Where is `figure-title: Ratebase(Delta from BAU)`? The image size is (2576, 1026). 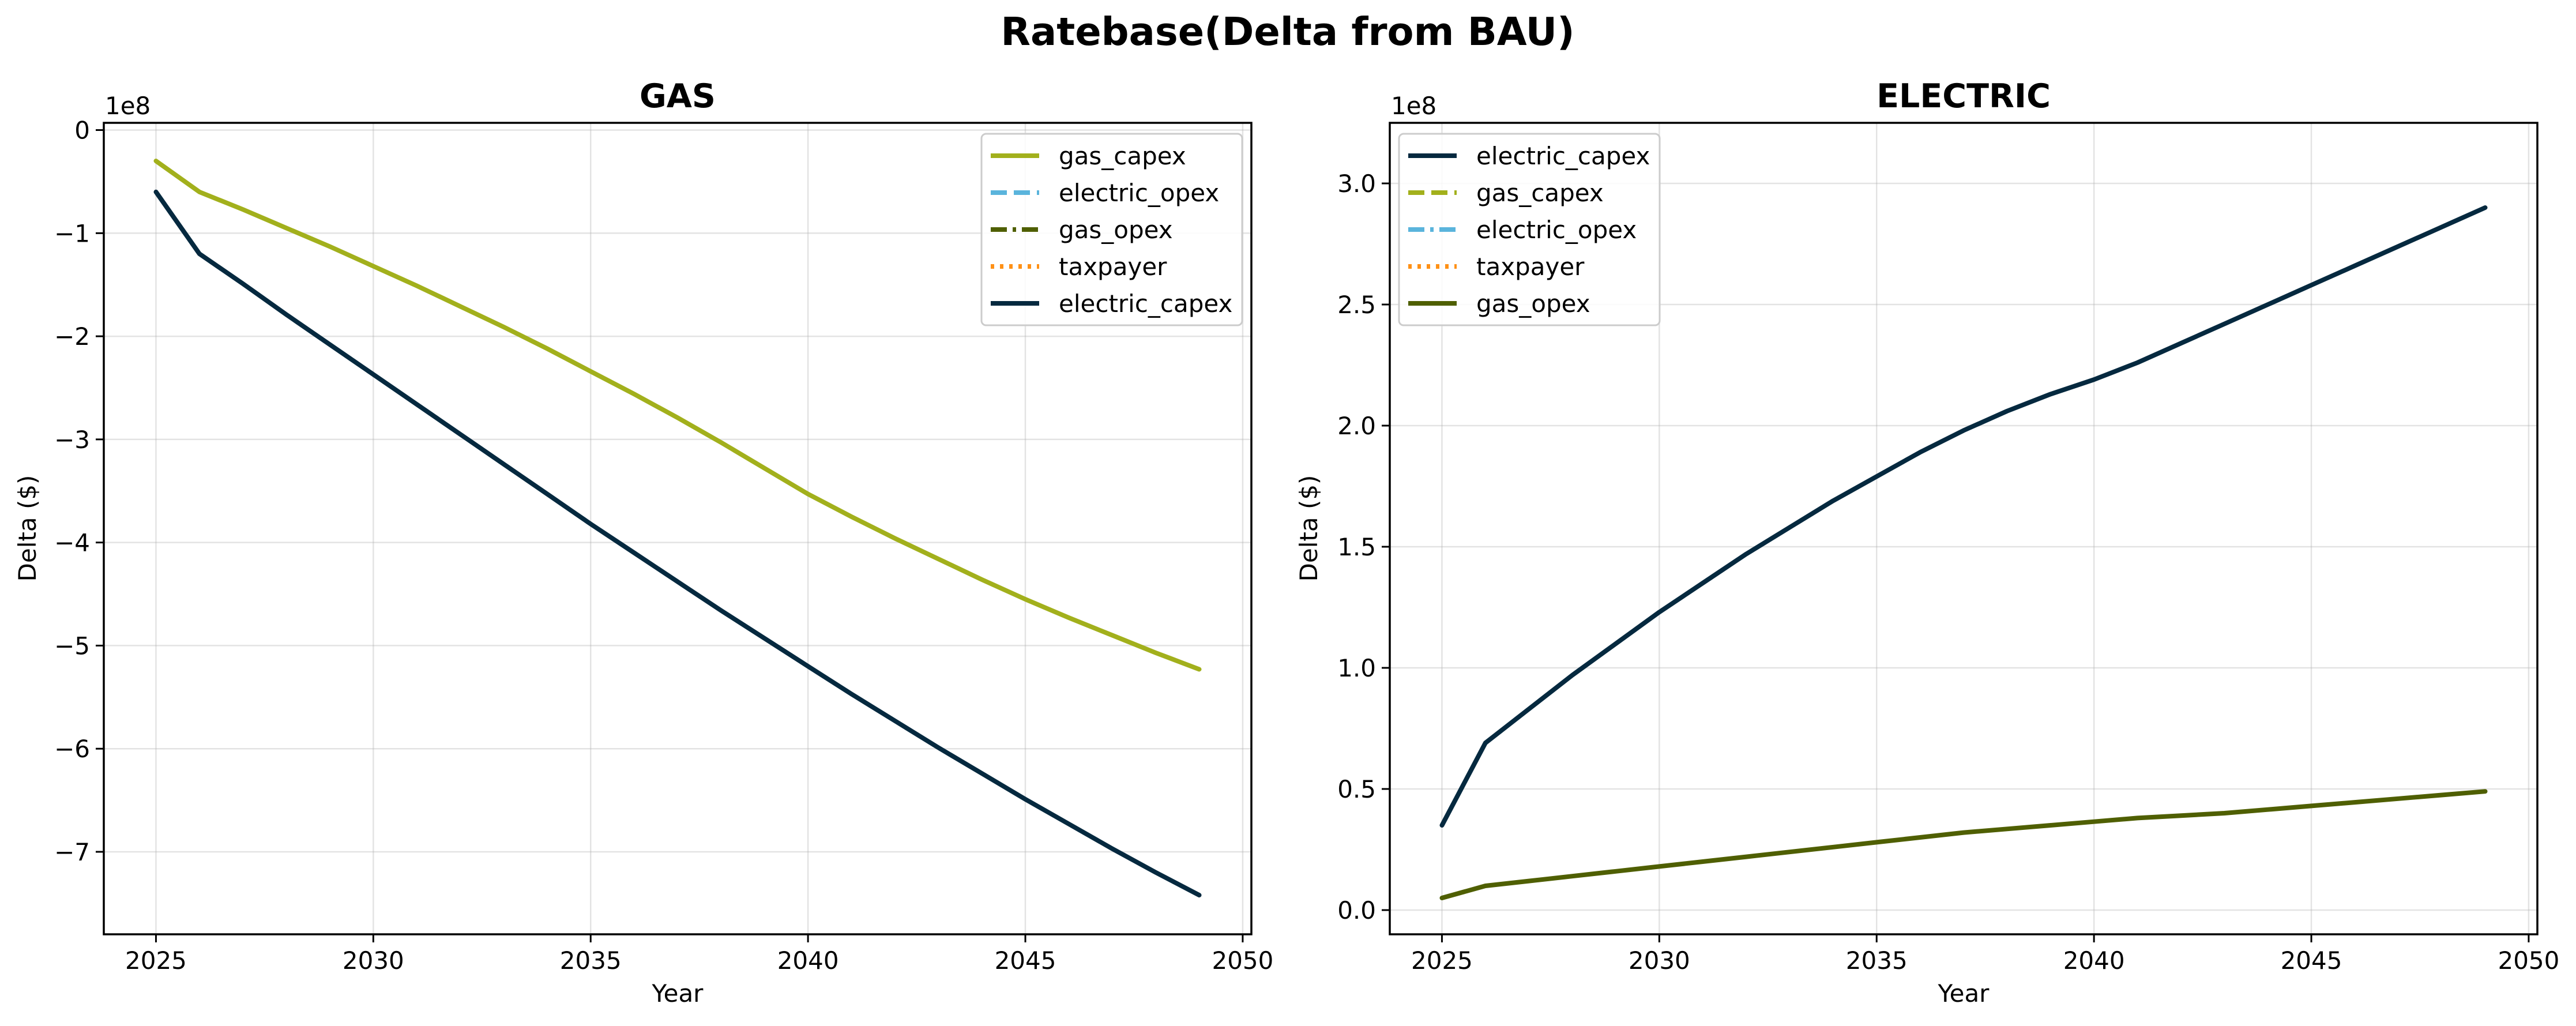
figure-title: Ratebase(Delta from BAU) is located at coordinates (1287, 31).